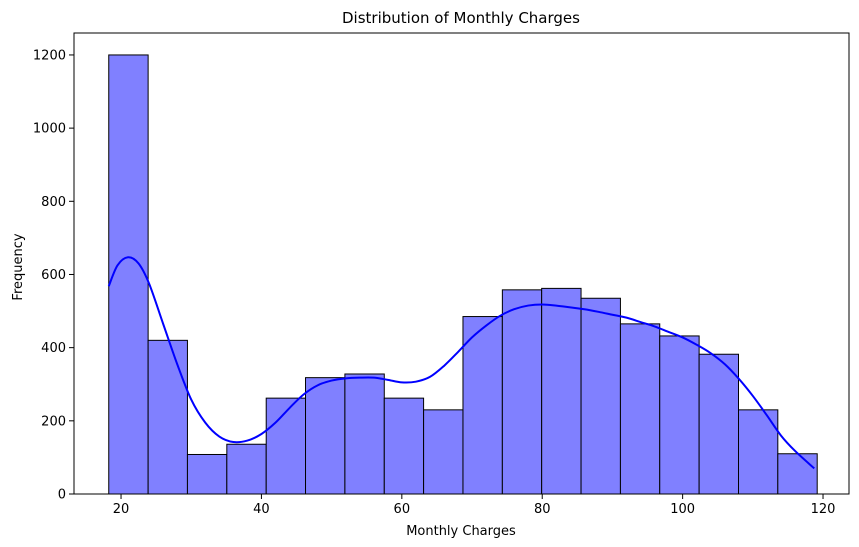 The width and height of the screenshot is (859, 547). I want to click on y-tick-label: 200, so click(53, 421).